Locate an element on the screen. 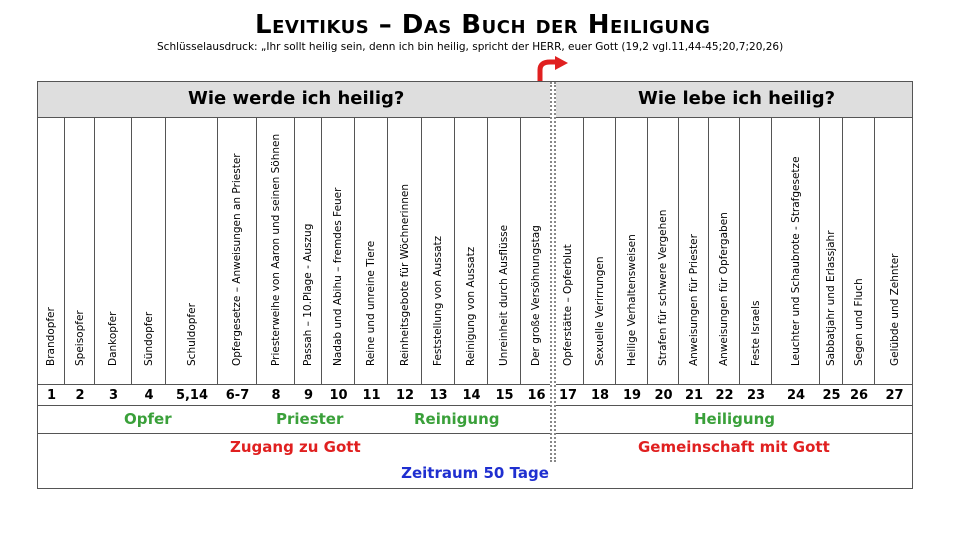  chapter-column: Heilige Verhaltensweisen is located at coordinates (632, 251).